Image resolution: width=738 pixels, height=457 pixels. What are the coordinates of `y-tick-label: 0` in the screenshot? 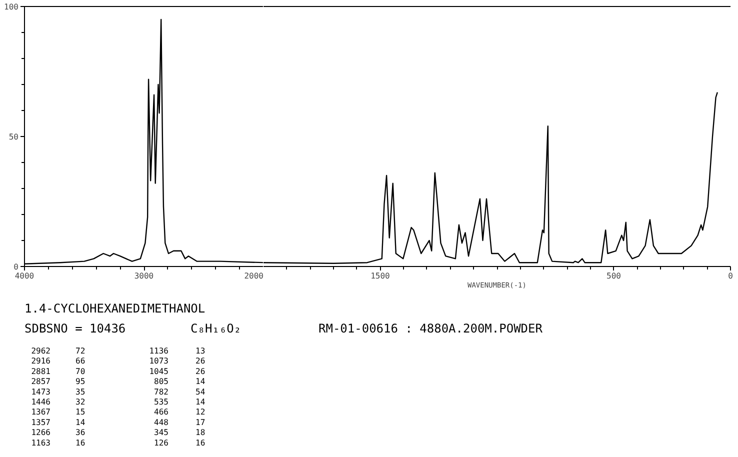 It's located at (16, 267).